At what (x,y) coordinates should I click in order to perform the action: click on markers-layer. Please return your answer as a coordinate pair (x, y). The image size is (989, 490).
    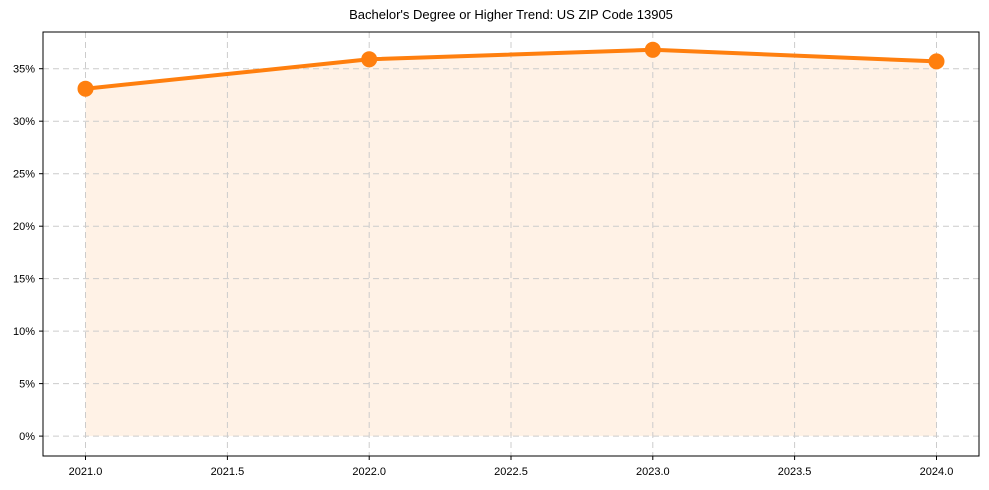
    Looking at the image, I should click on (511, 69).